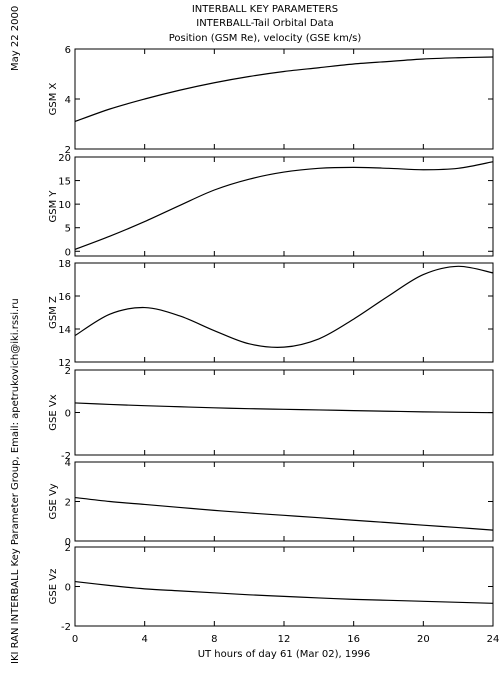 This screenshot has width=504, height=684. I want to click on y-axis-label: GSE Vx, so click(53, 412).